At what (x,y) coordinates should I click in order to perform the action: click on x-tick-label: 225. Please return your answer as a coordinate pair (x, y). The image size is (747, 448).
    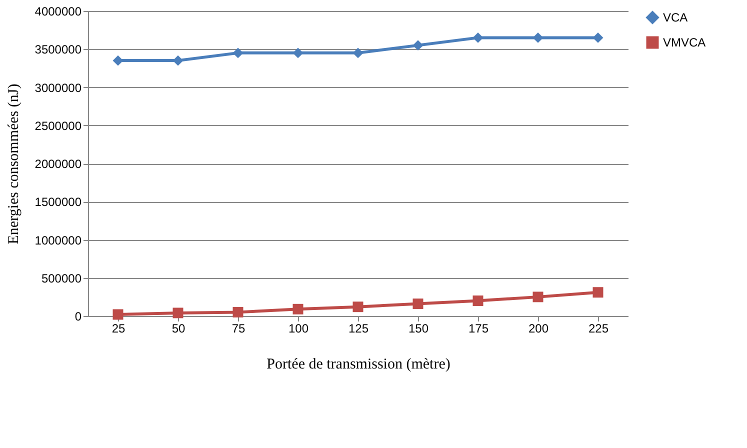
    Looking at the image, I should click on (598, 329).